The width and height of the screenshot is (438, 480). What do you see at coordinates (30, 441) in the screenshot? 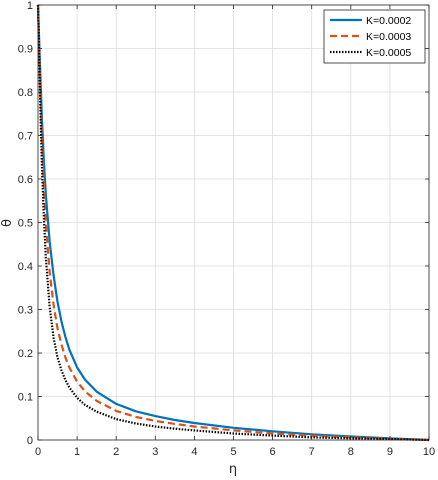
I see `y-tick-label: 0` at bounding box center [30, 441].